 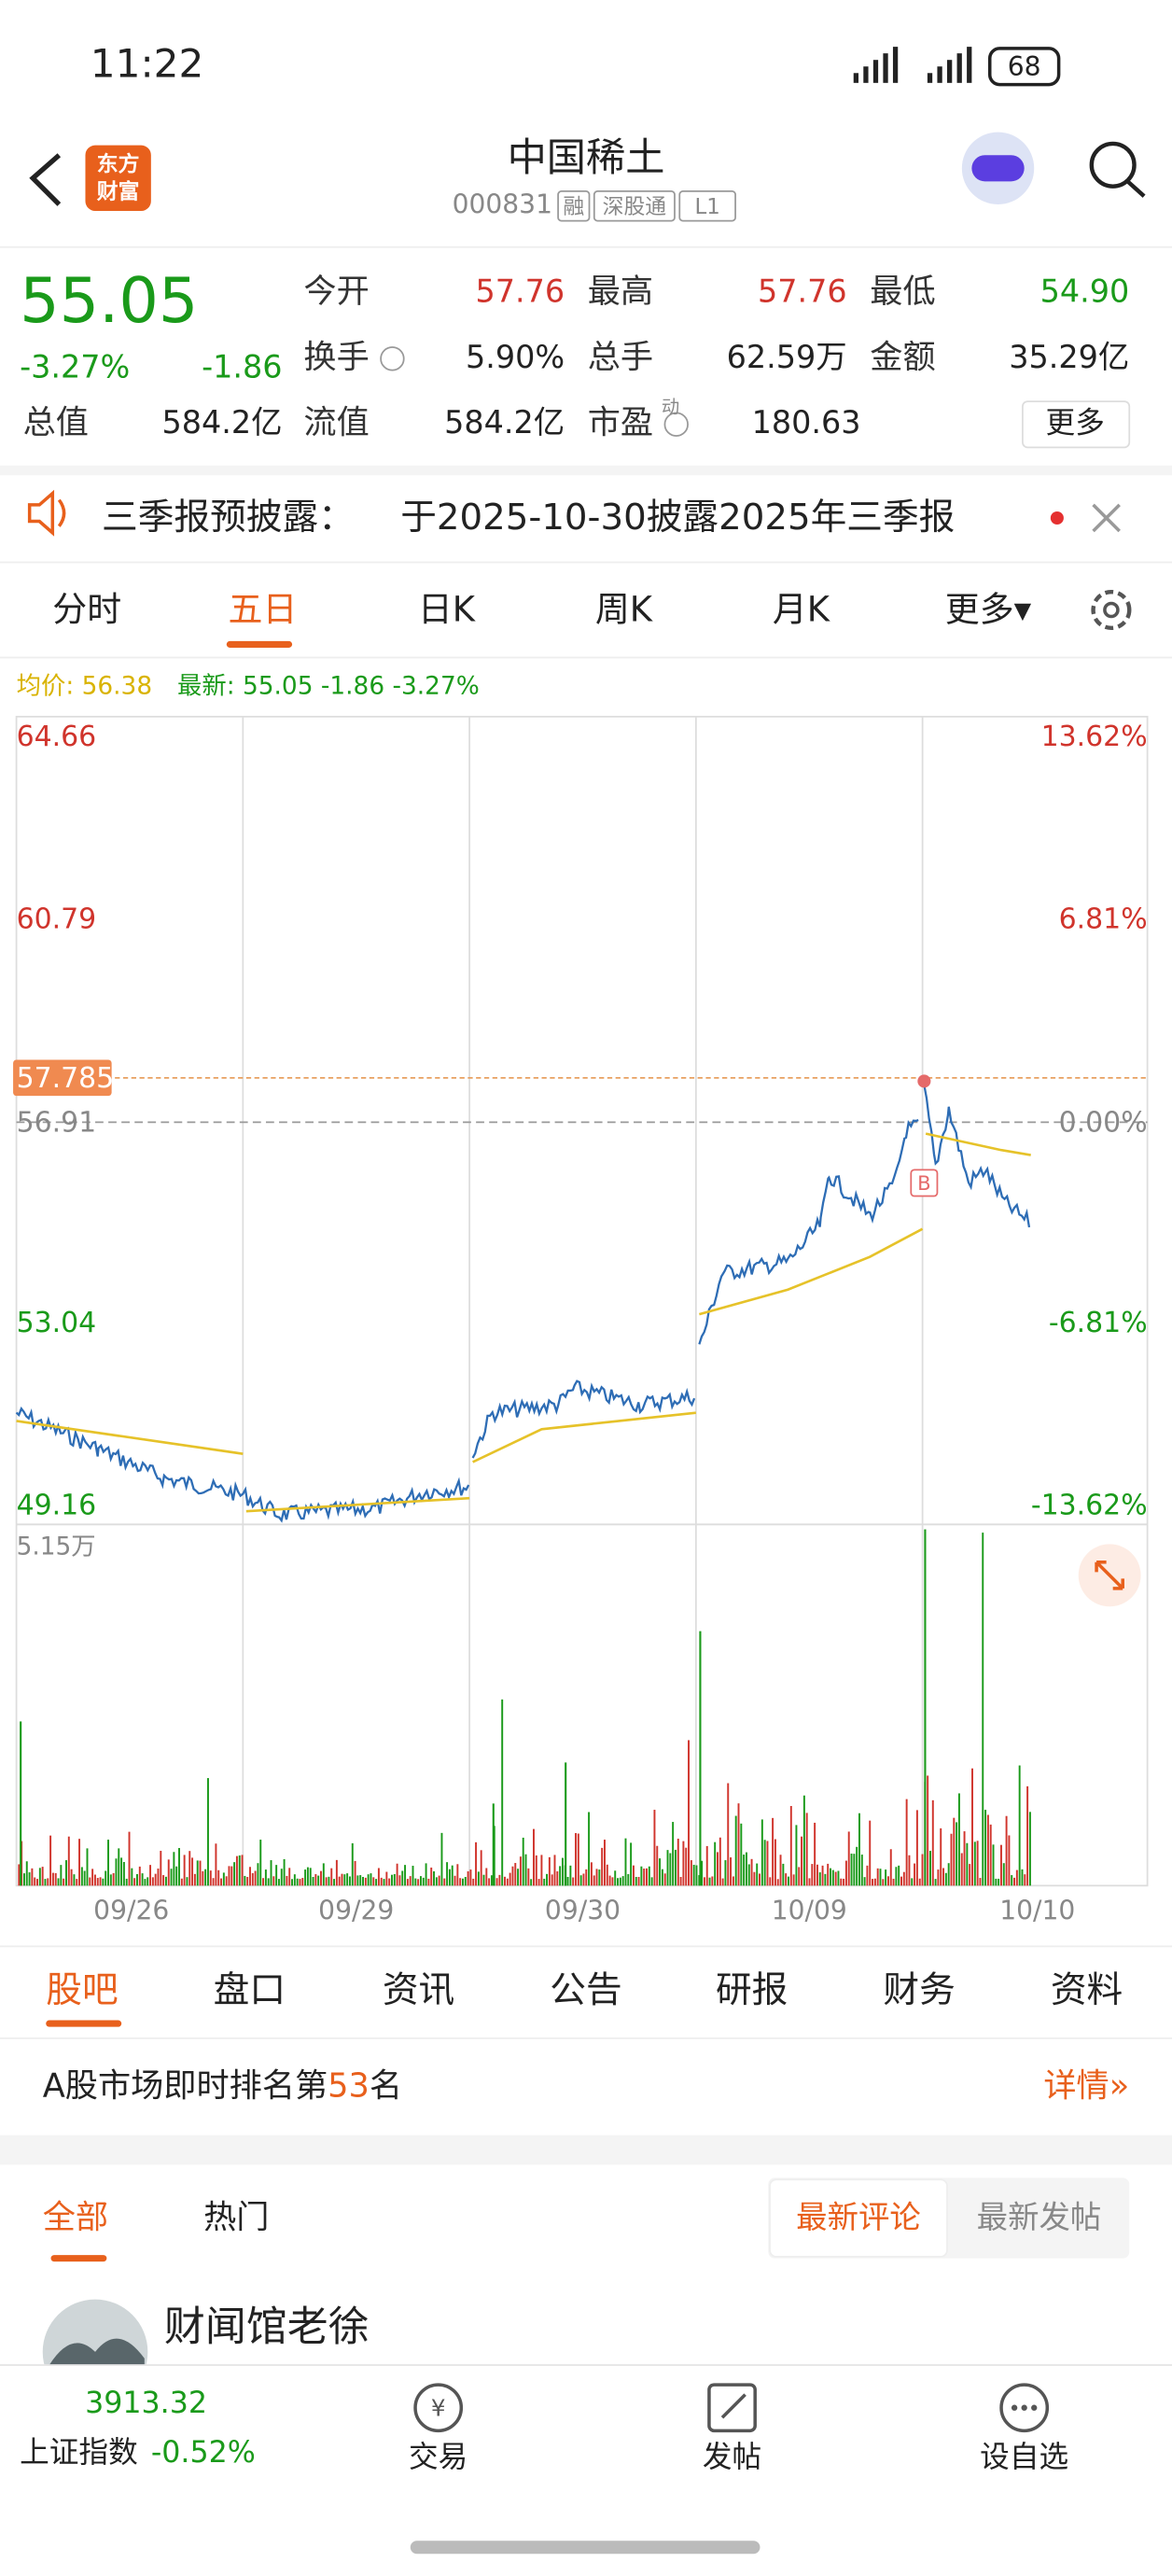 I want to click on legend-avg: 均价: 56.38, so click(x=85, y=687).